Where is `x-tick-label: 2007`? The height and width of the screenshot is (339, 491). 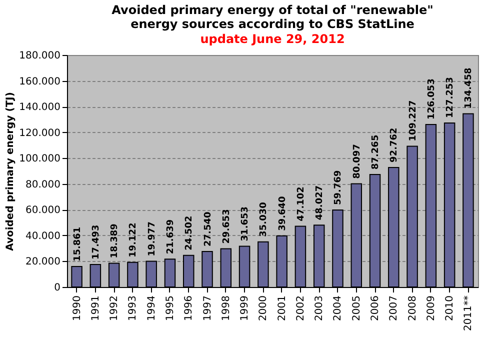
x-tick-label: 2007 is located at coordinates (394, 308).